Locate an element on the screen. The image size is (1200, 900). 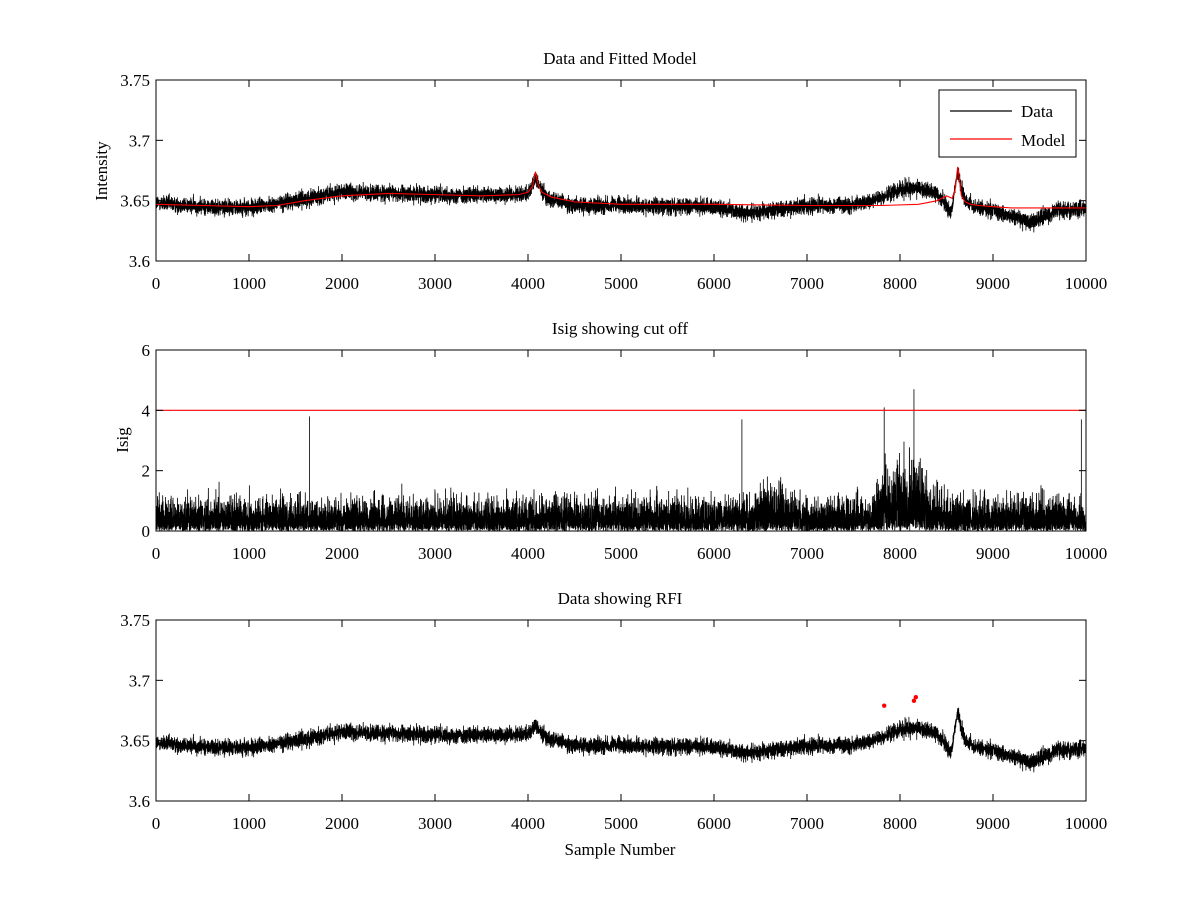
y-axis-label: Isig is located at coordinates (122, 440).